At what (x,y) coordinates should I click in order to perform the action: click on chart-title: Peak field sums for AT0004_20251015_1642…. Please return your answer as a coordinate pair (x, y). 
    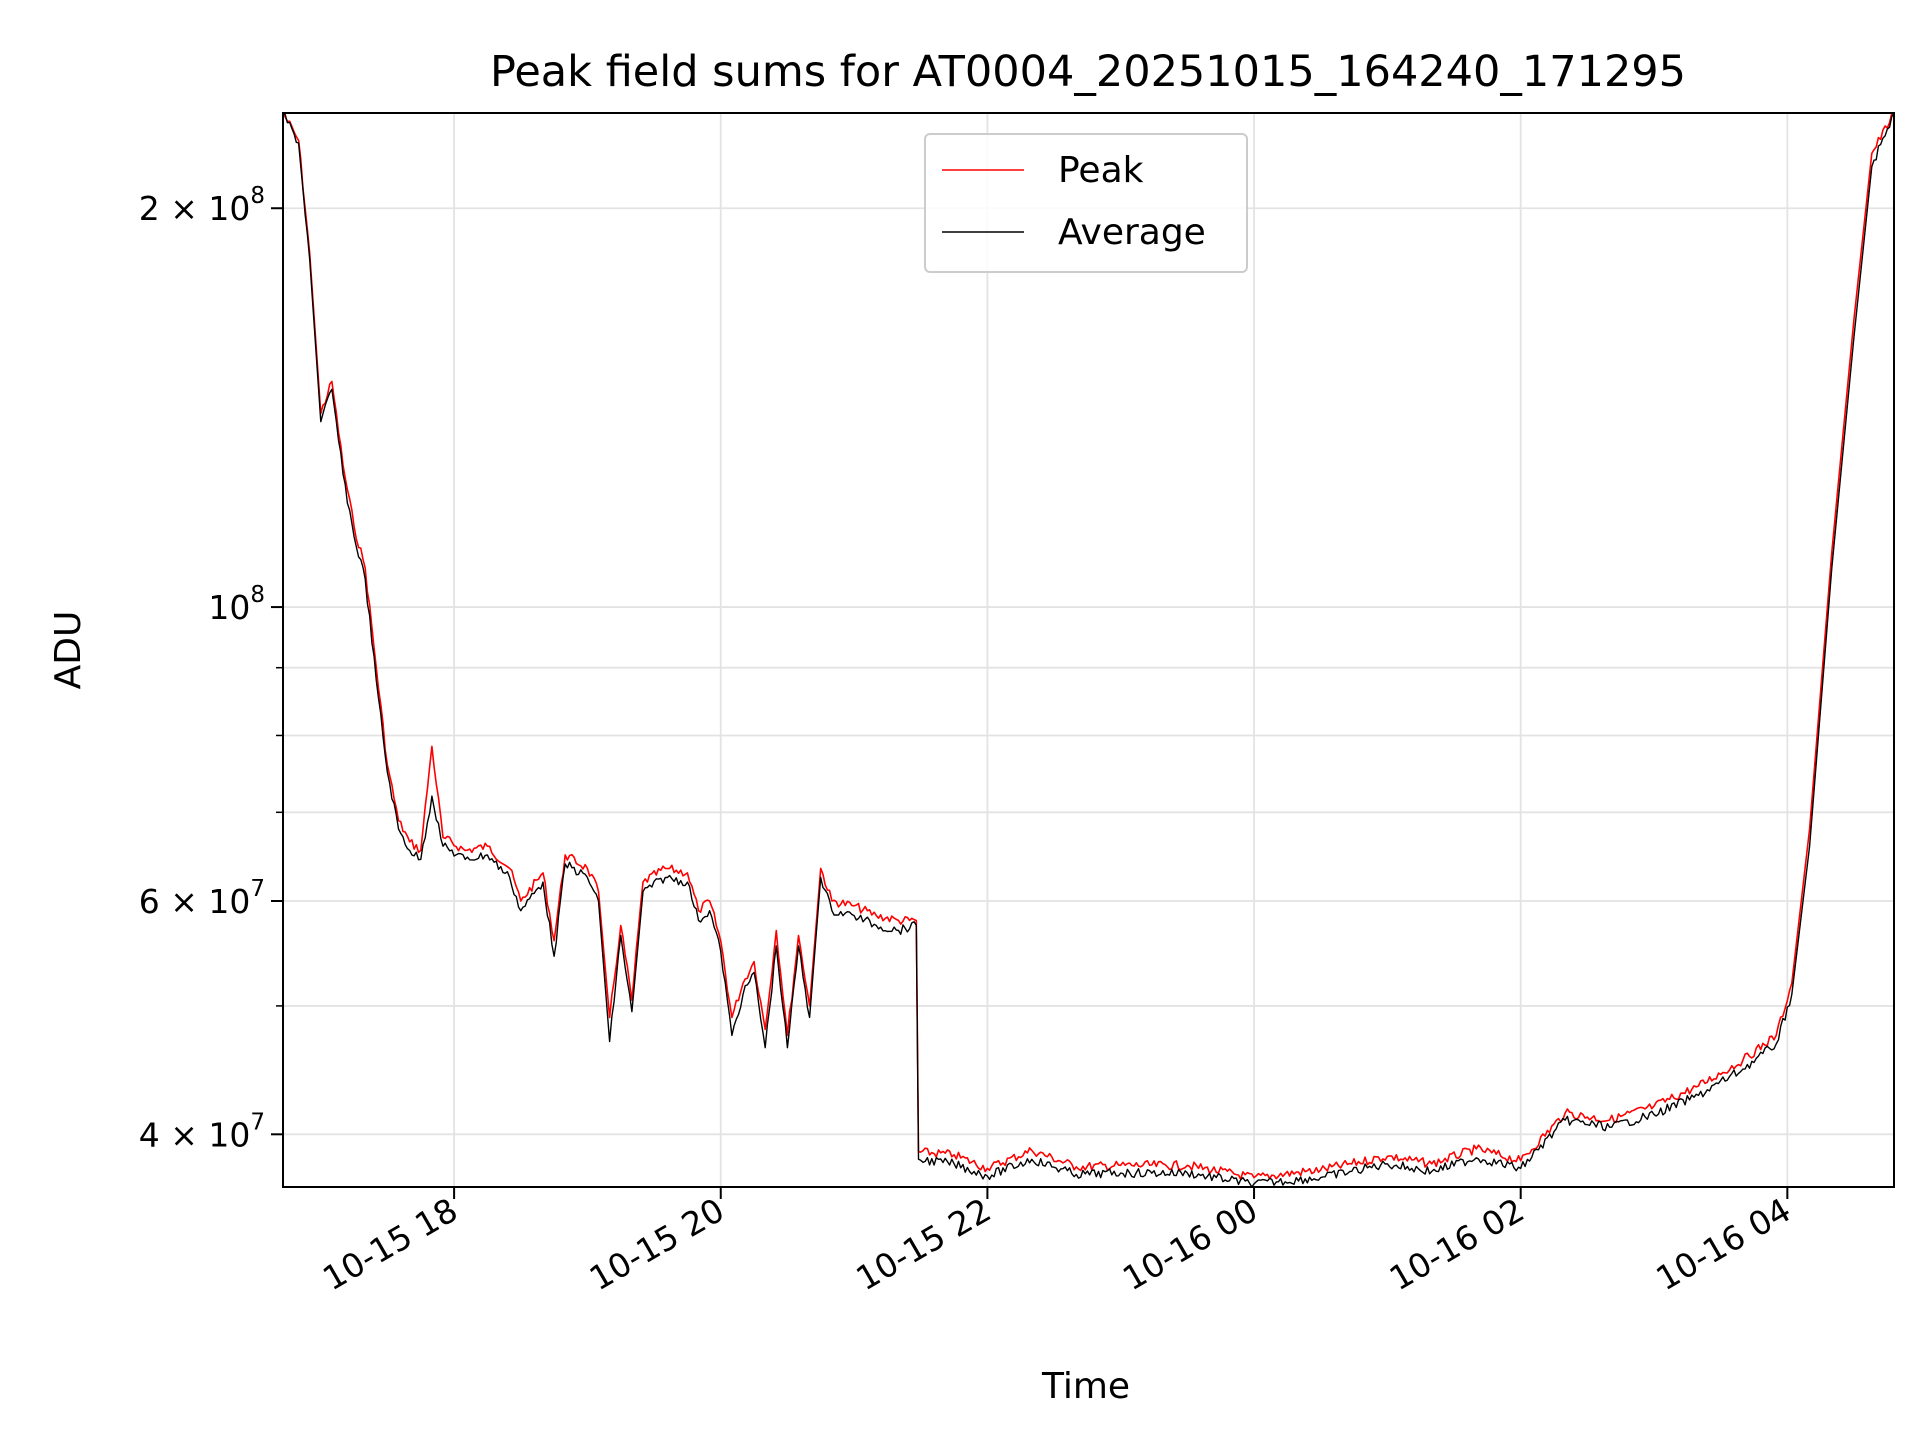
    Looking at the image, I should click on (1088, 72).